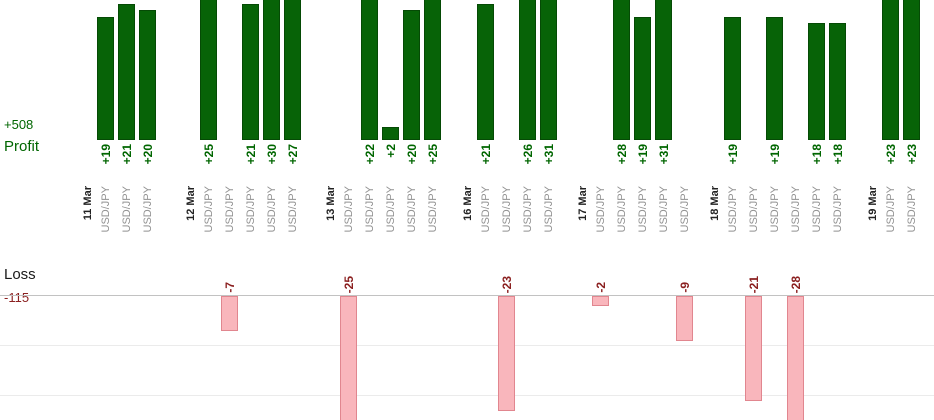 This screenshot has height=420, width=934. What do you see at coordinates (391, 151) in the screenshot?
I see `profit-value-label: +2` at bounding box center [391, 151].